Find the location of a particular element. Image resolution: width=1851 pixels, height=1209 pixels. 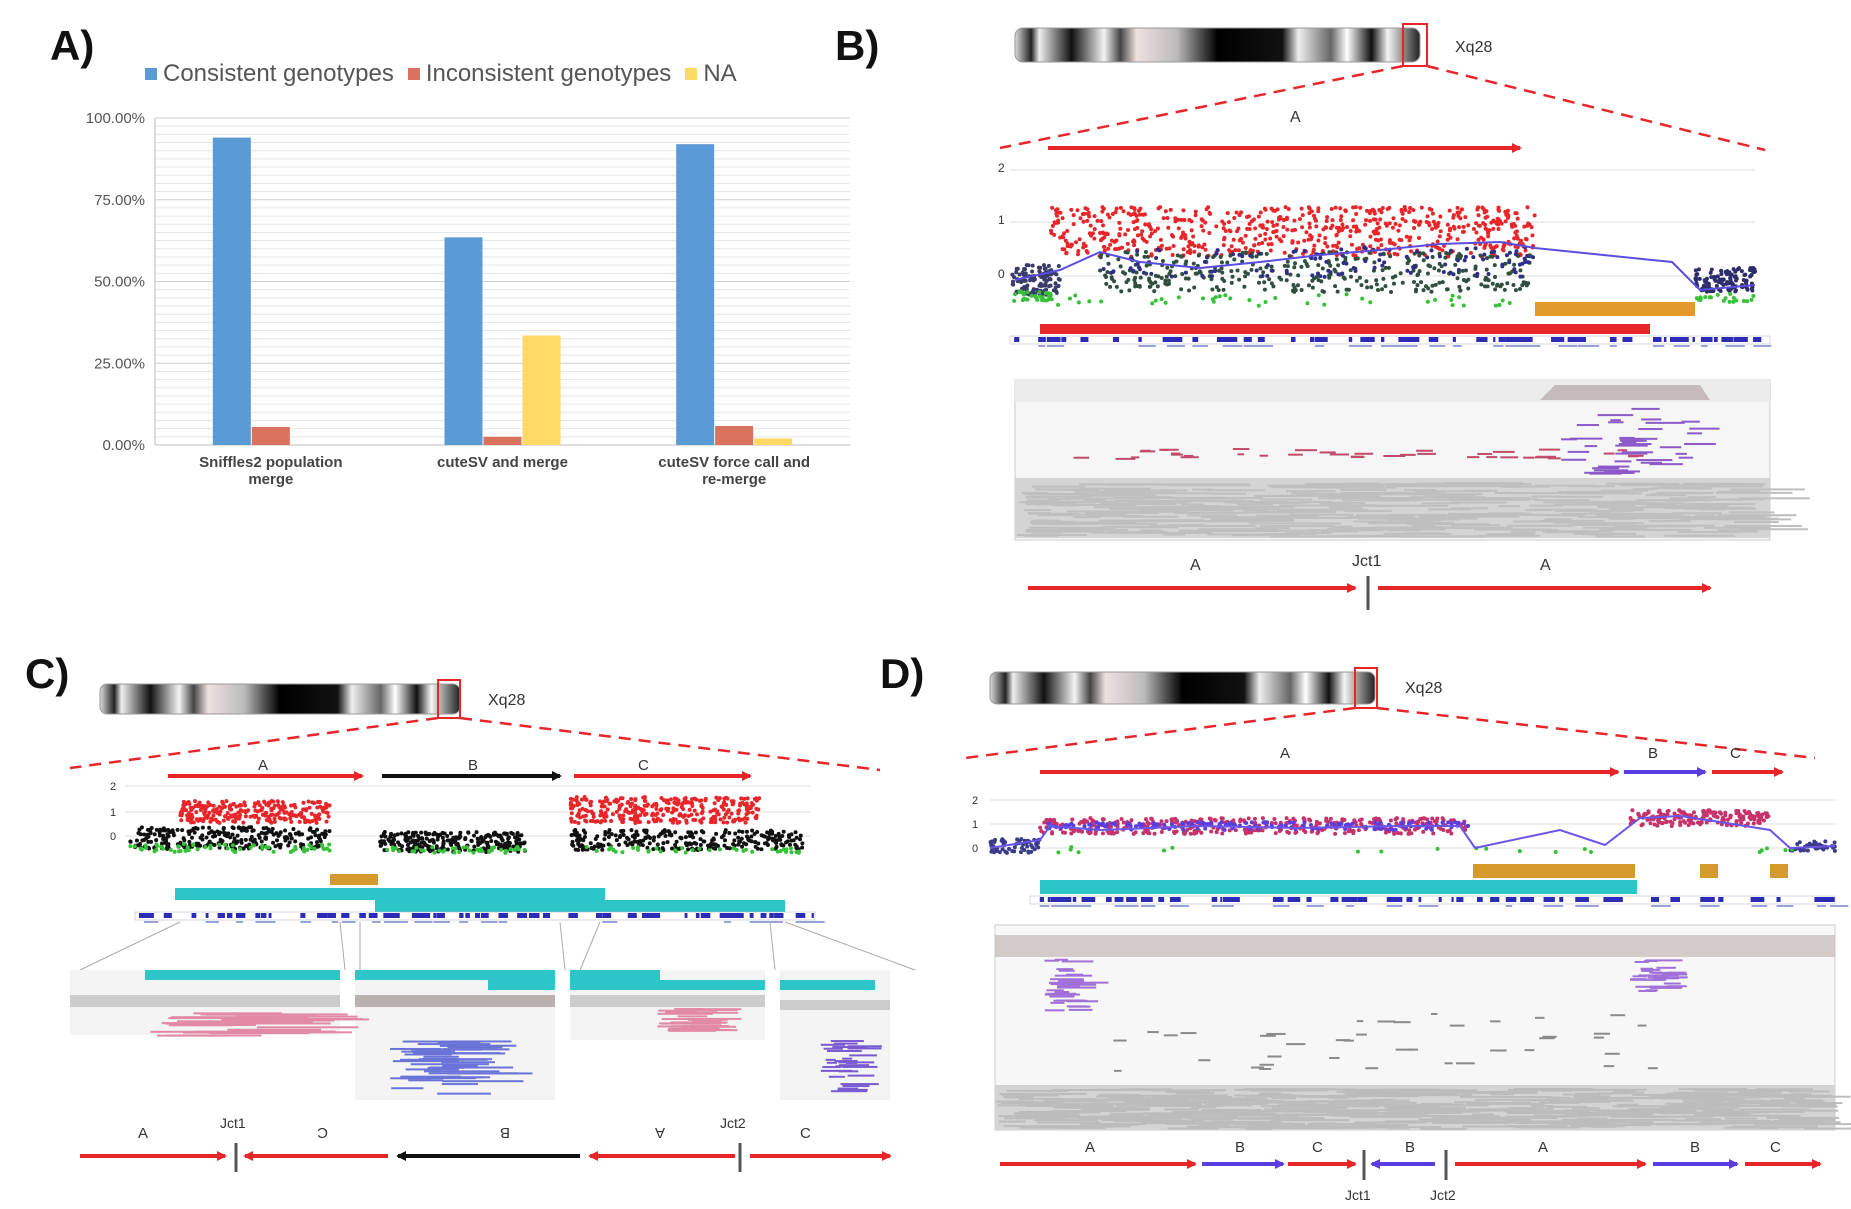

x-category-label: cuteSV force call and is located at coordinates (734, 462).